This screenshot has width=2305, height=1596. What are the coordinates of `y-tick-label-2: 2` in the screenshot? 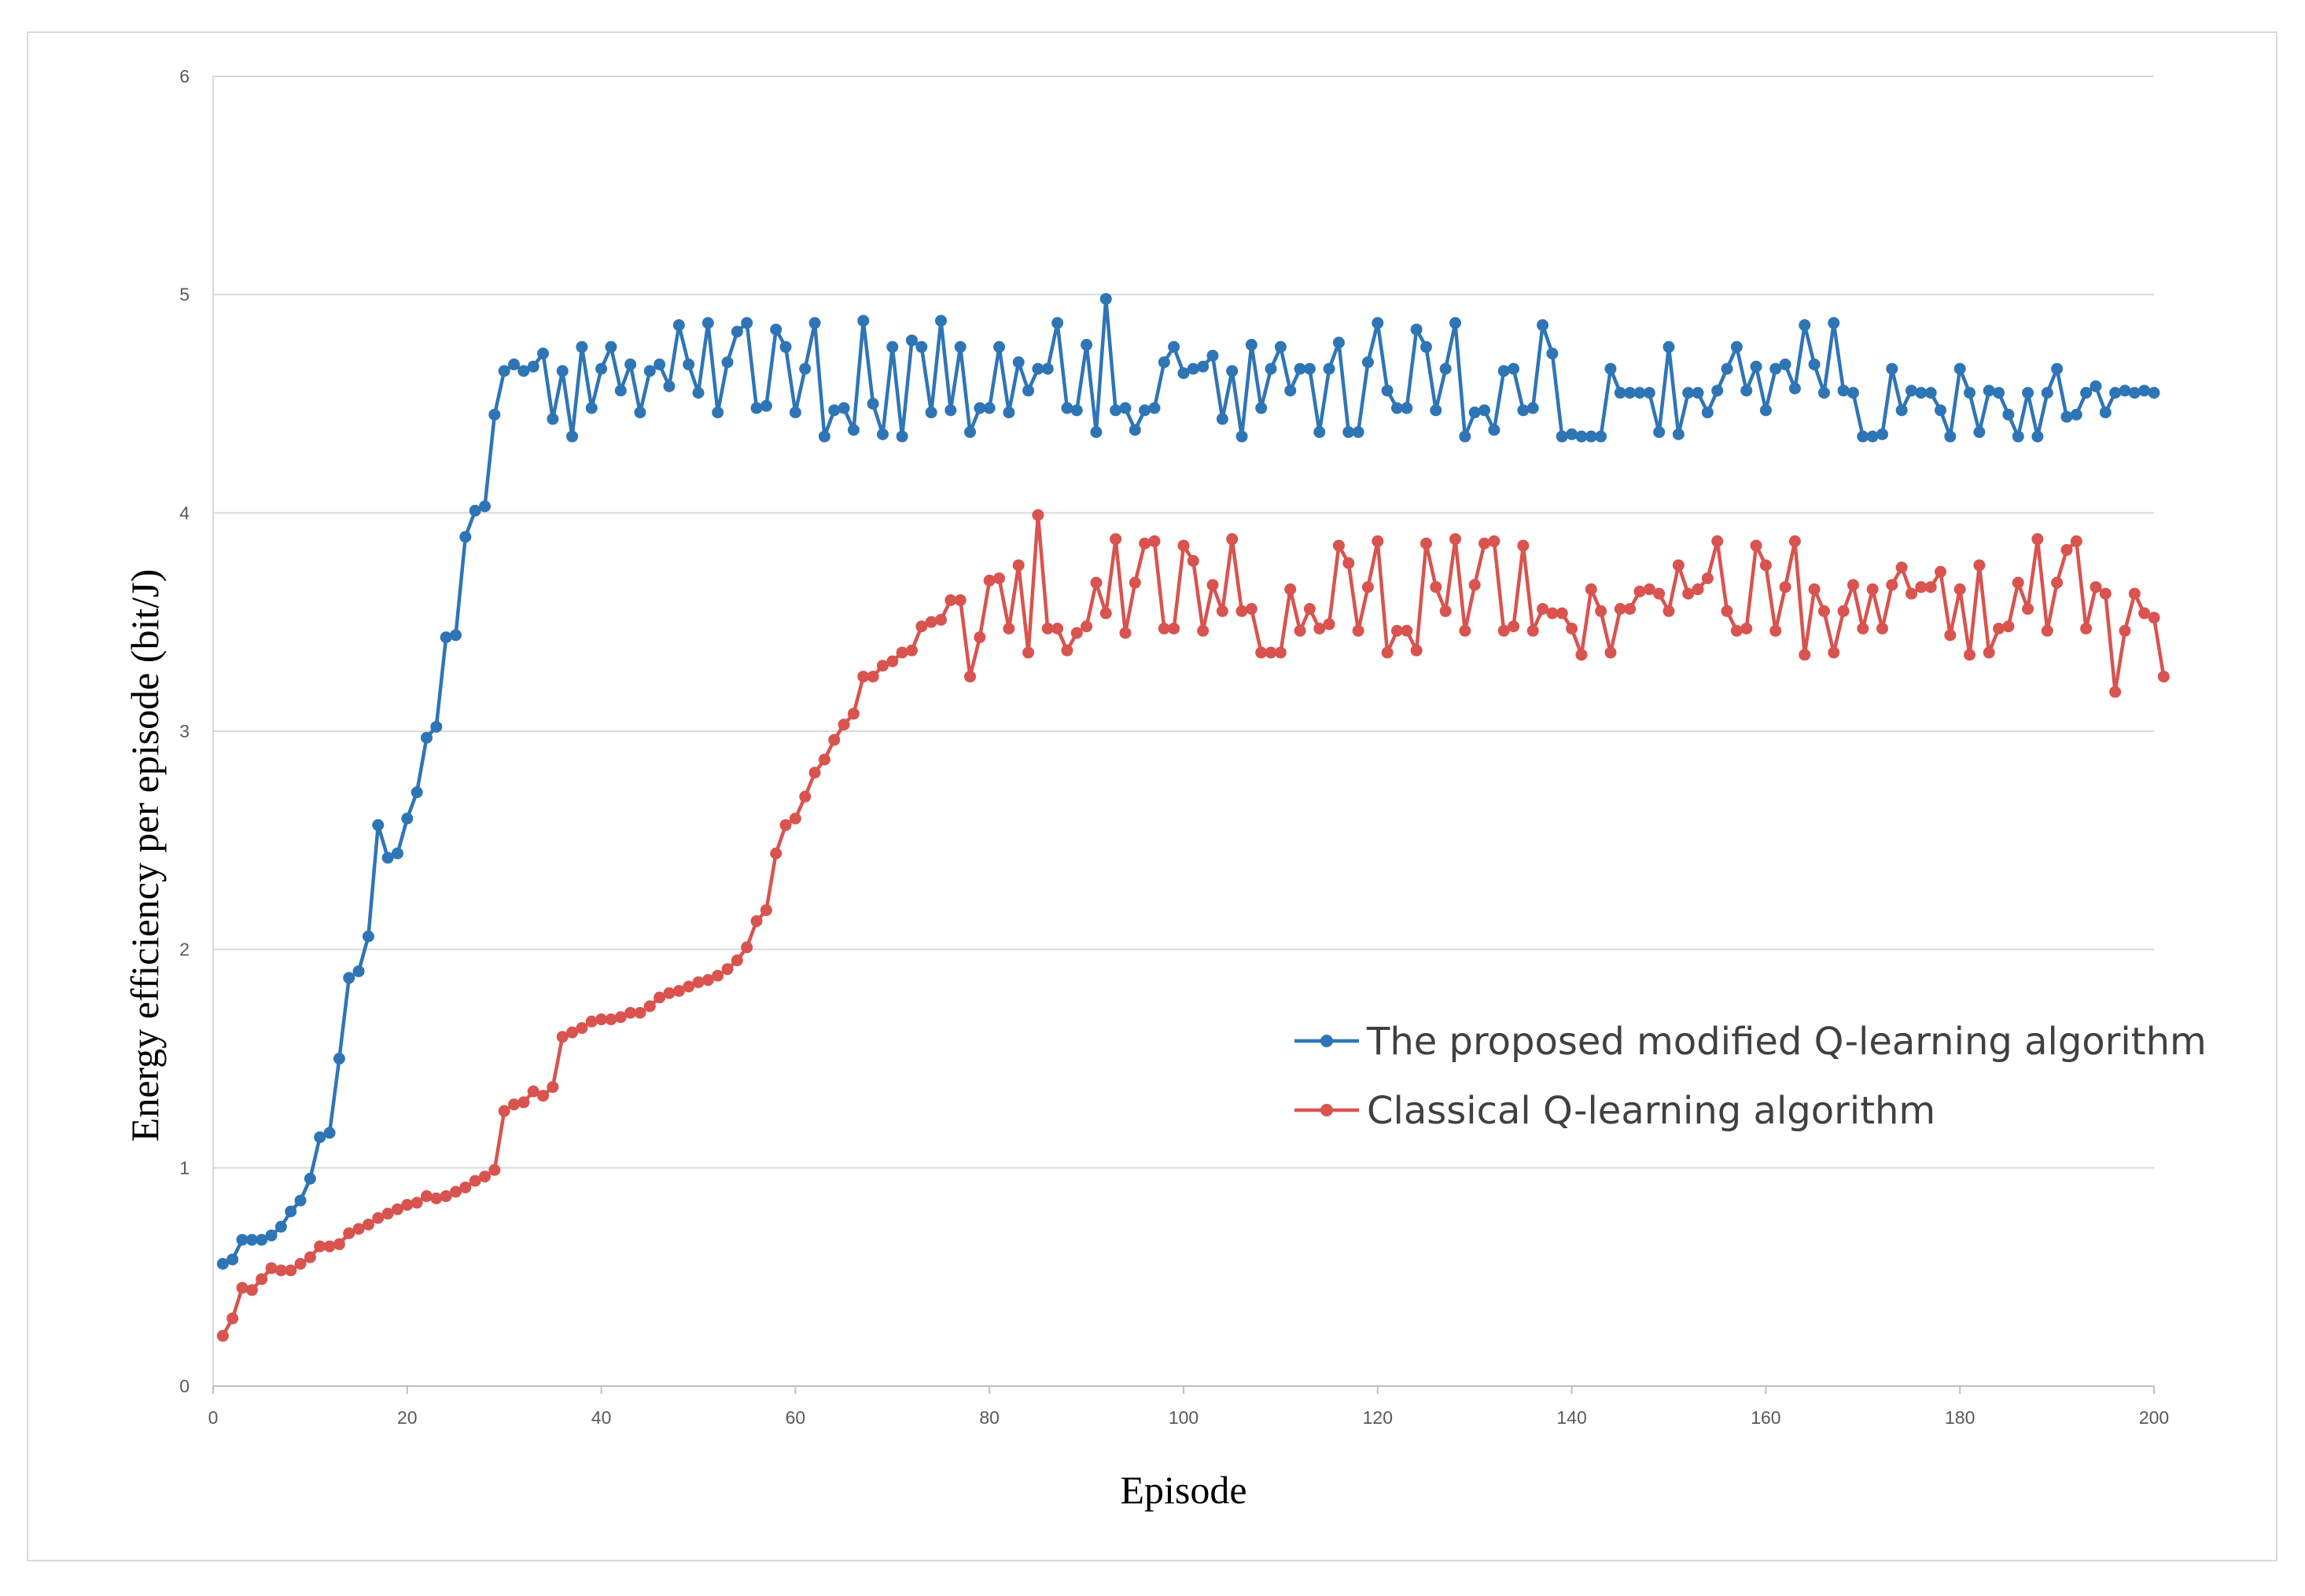 It's located at (184, 950).